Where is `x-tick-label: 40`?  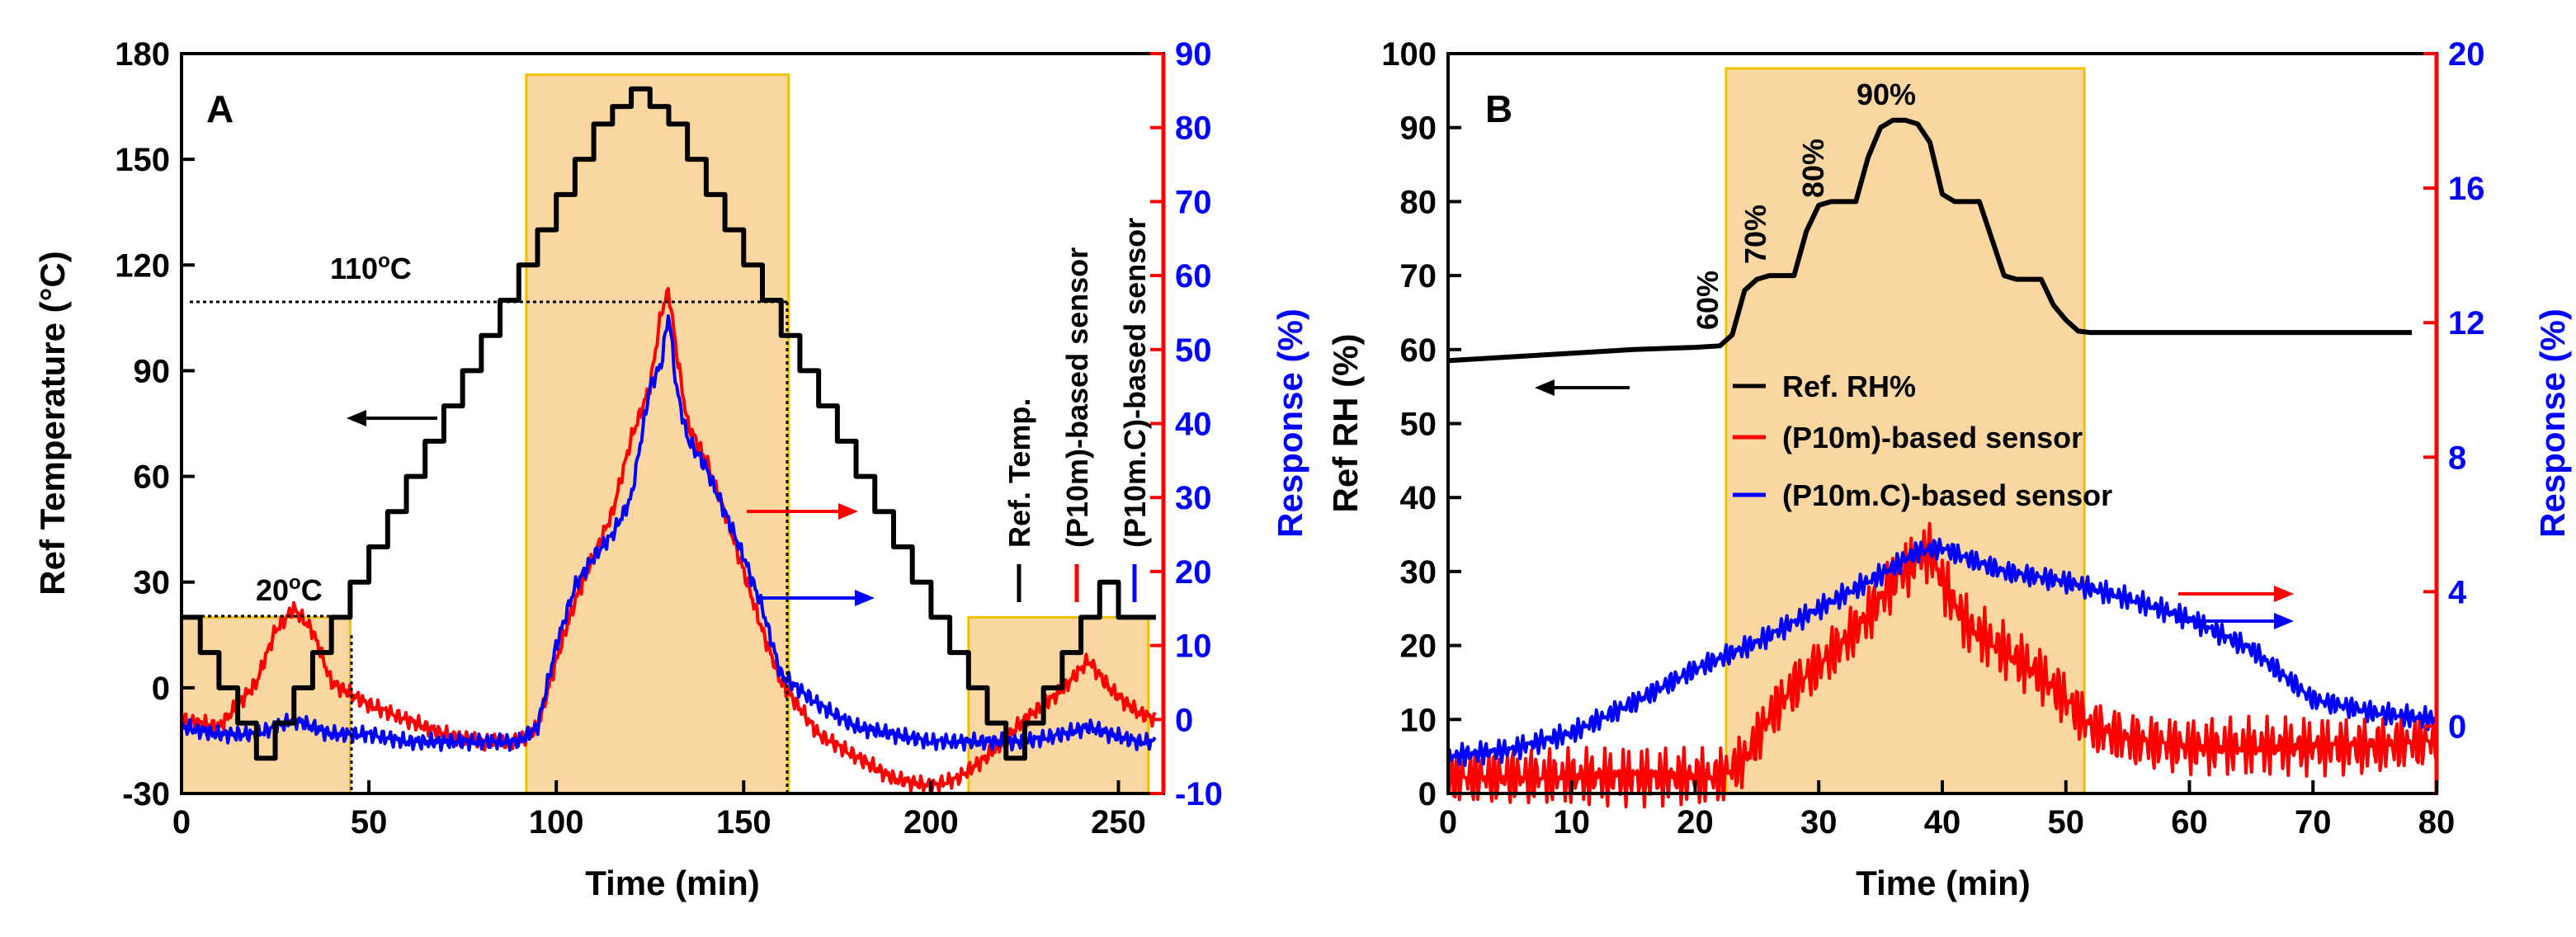
x-tick-label: 40 is located at coordinates (1942, 822).